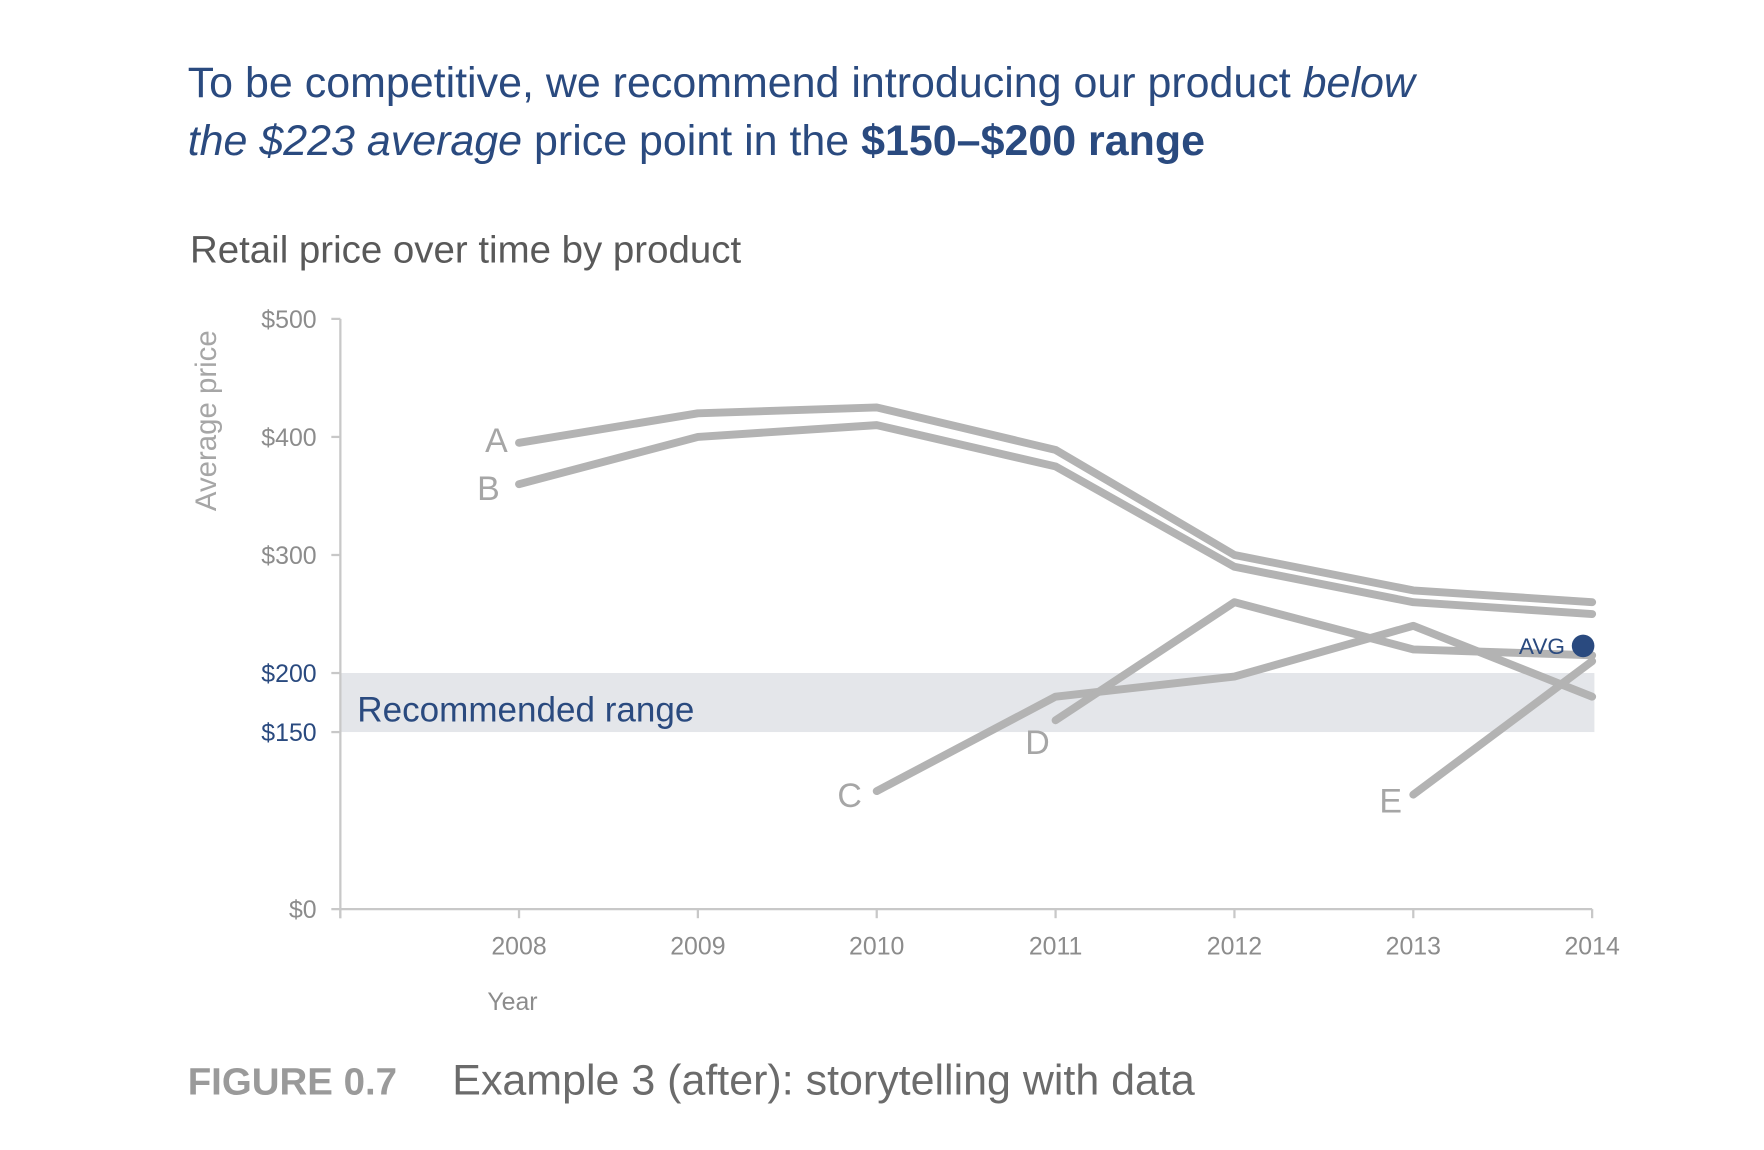 This screenshot has height=1150, width=1764. What do you see at coordinates (691, 141) in the screenshot?
I see `headline-part2: price point in the` at bounding box center [691, 141].